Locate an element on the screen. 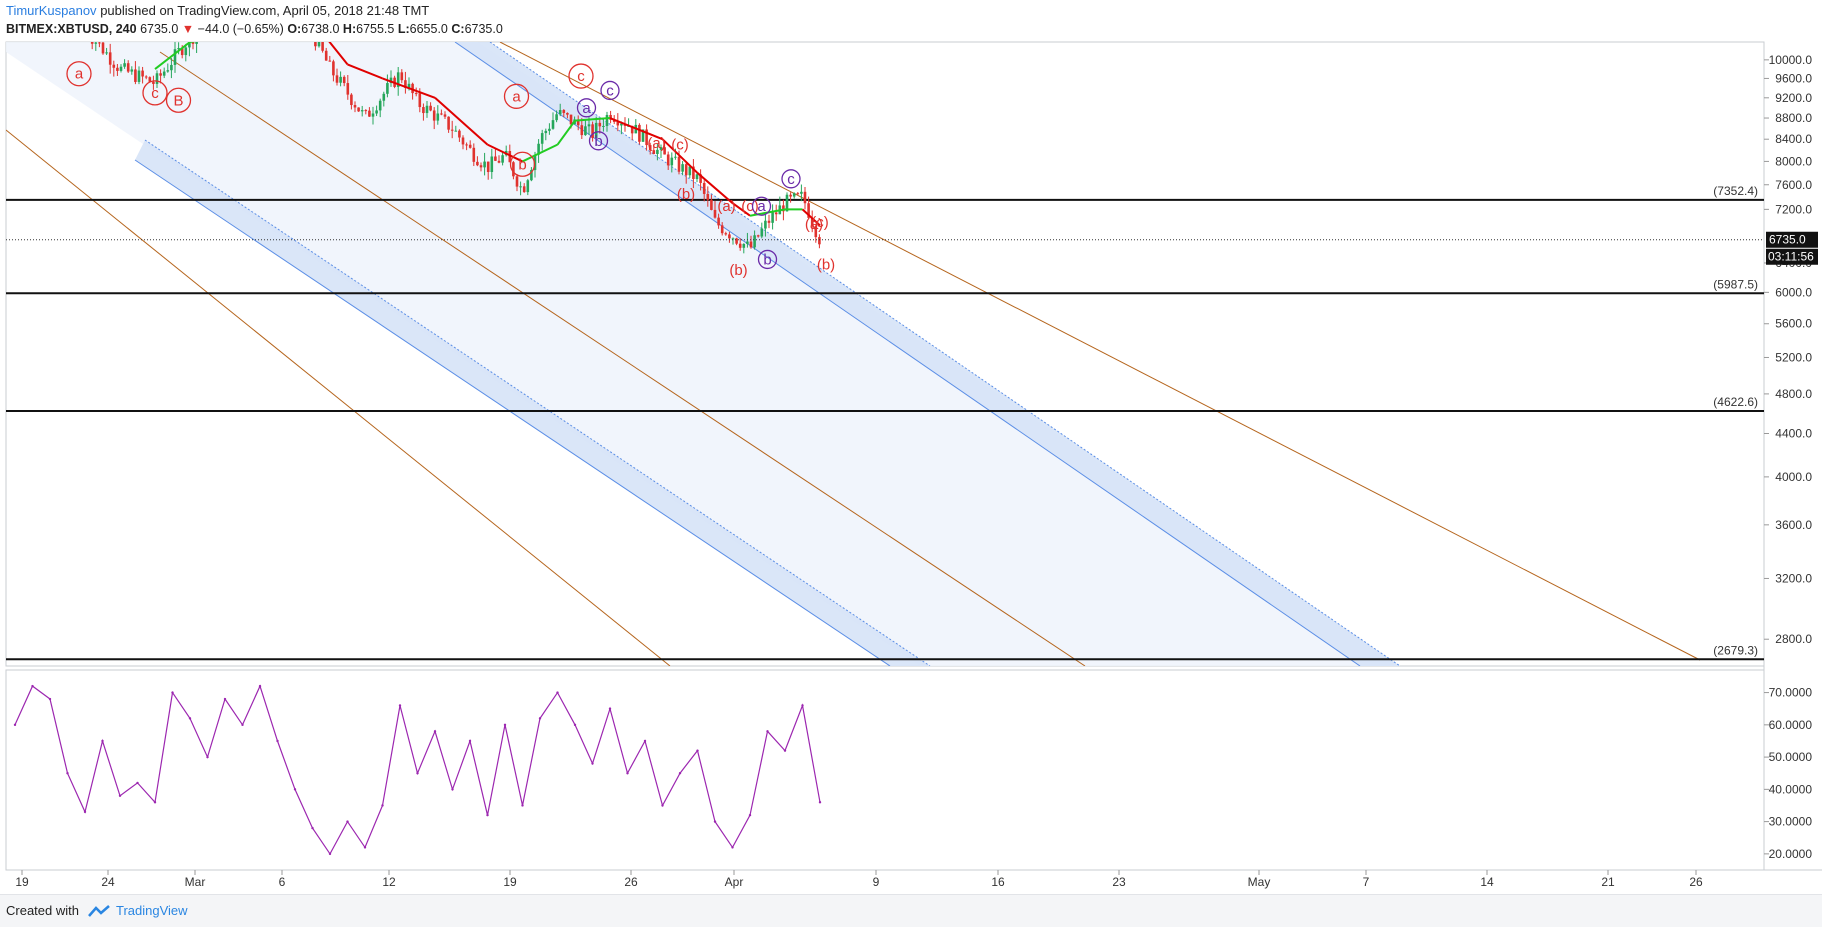 Image resolution: width=1822 pixels, height=927 pixels. price-tick-label: 7600.0 is located at coordinates (1793, 185).